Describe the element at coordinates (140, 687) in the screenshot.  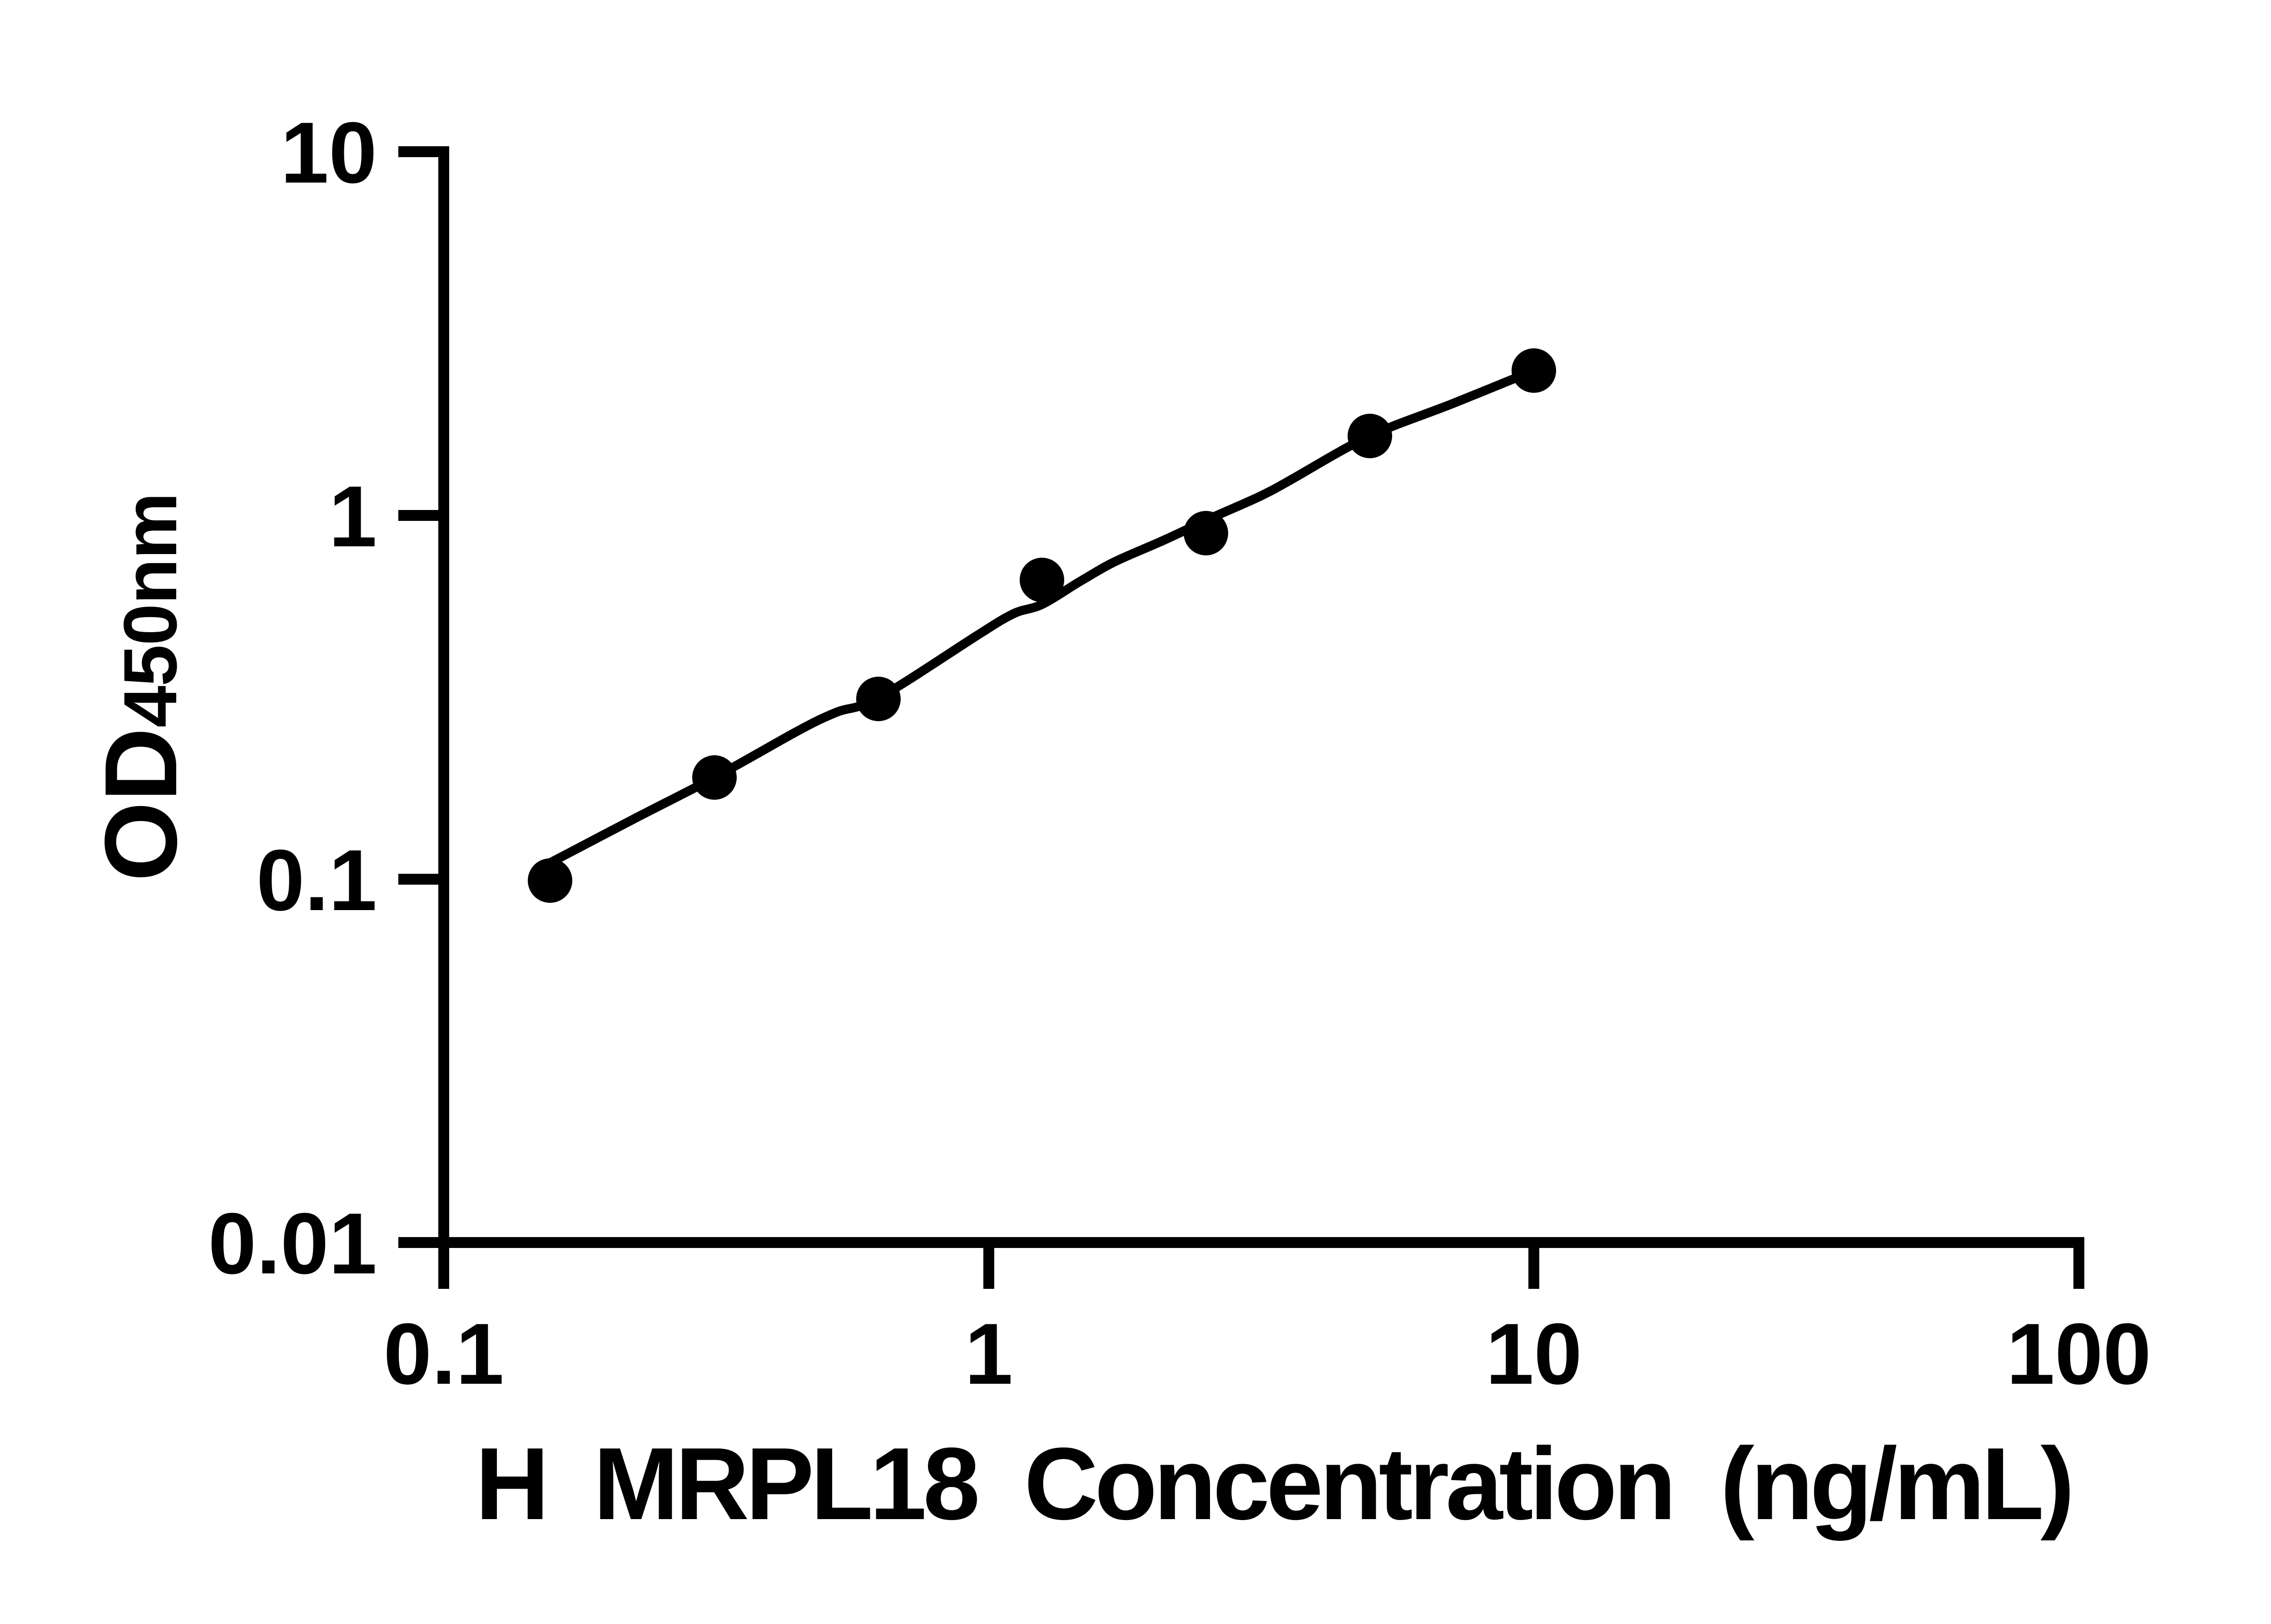
I see `svg-text: OD450nm` at that location.